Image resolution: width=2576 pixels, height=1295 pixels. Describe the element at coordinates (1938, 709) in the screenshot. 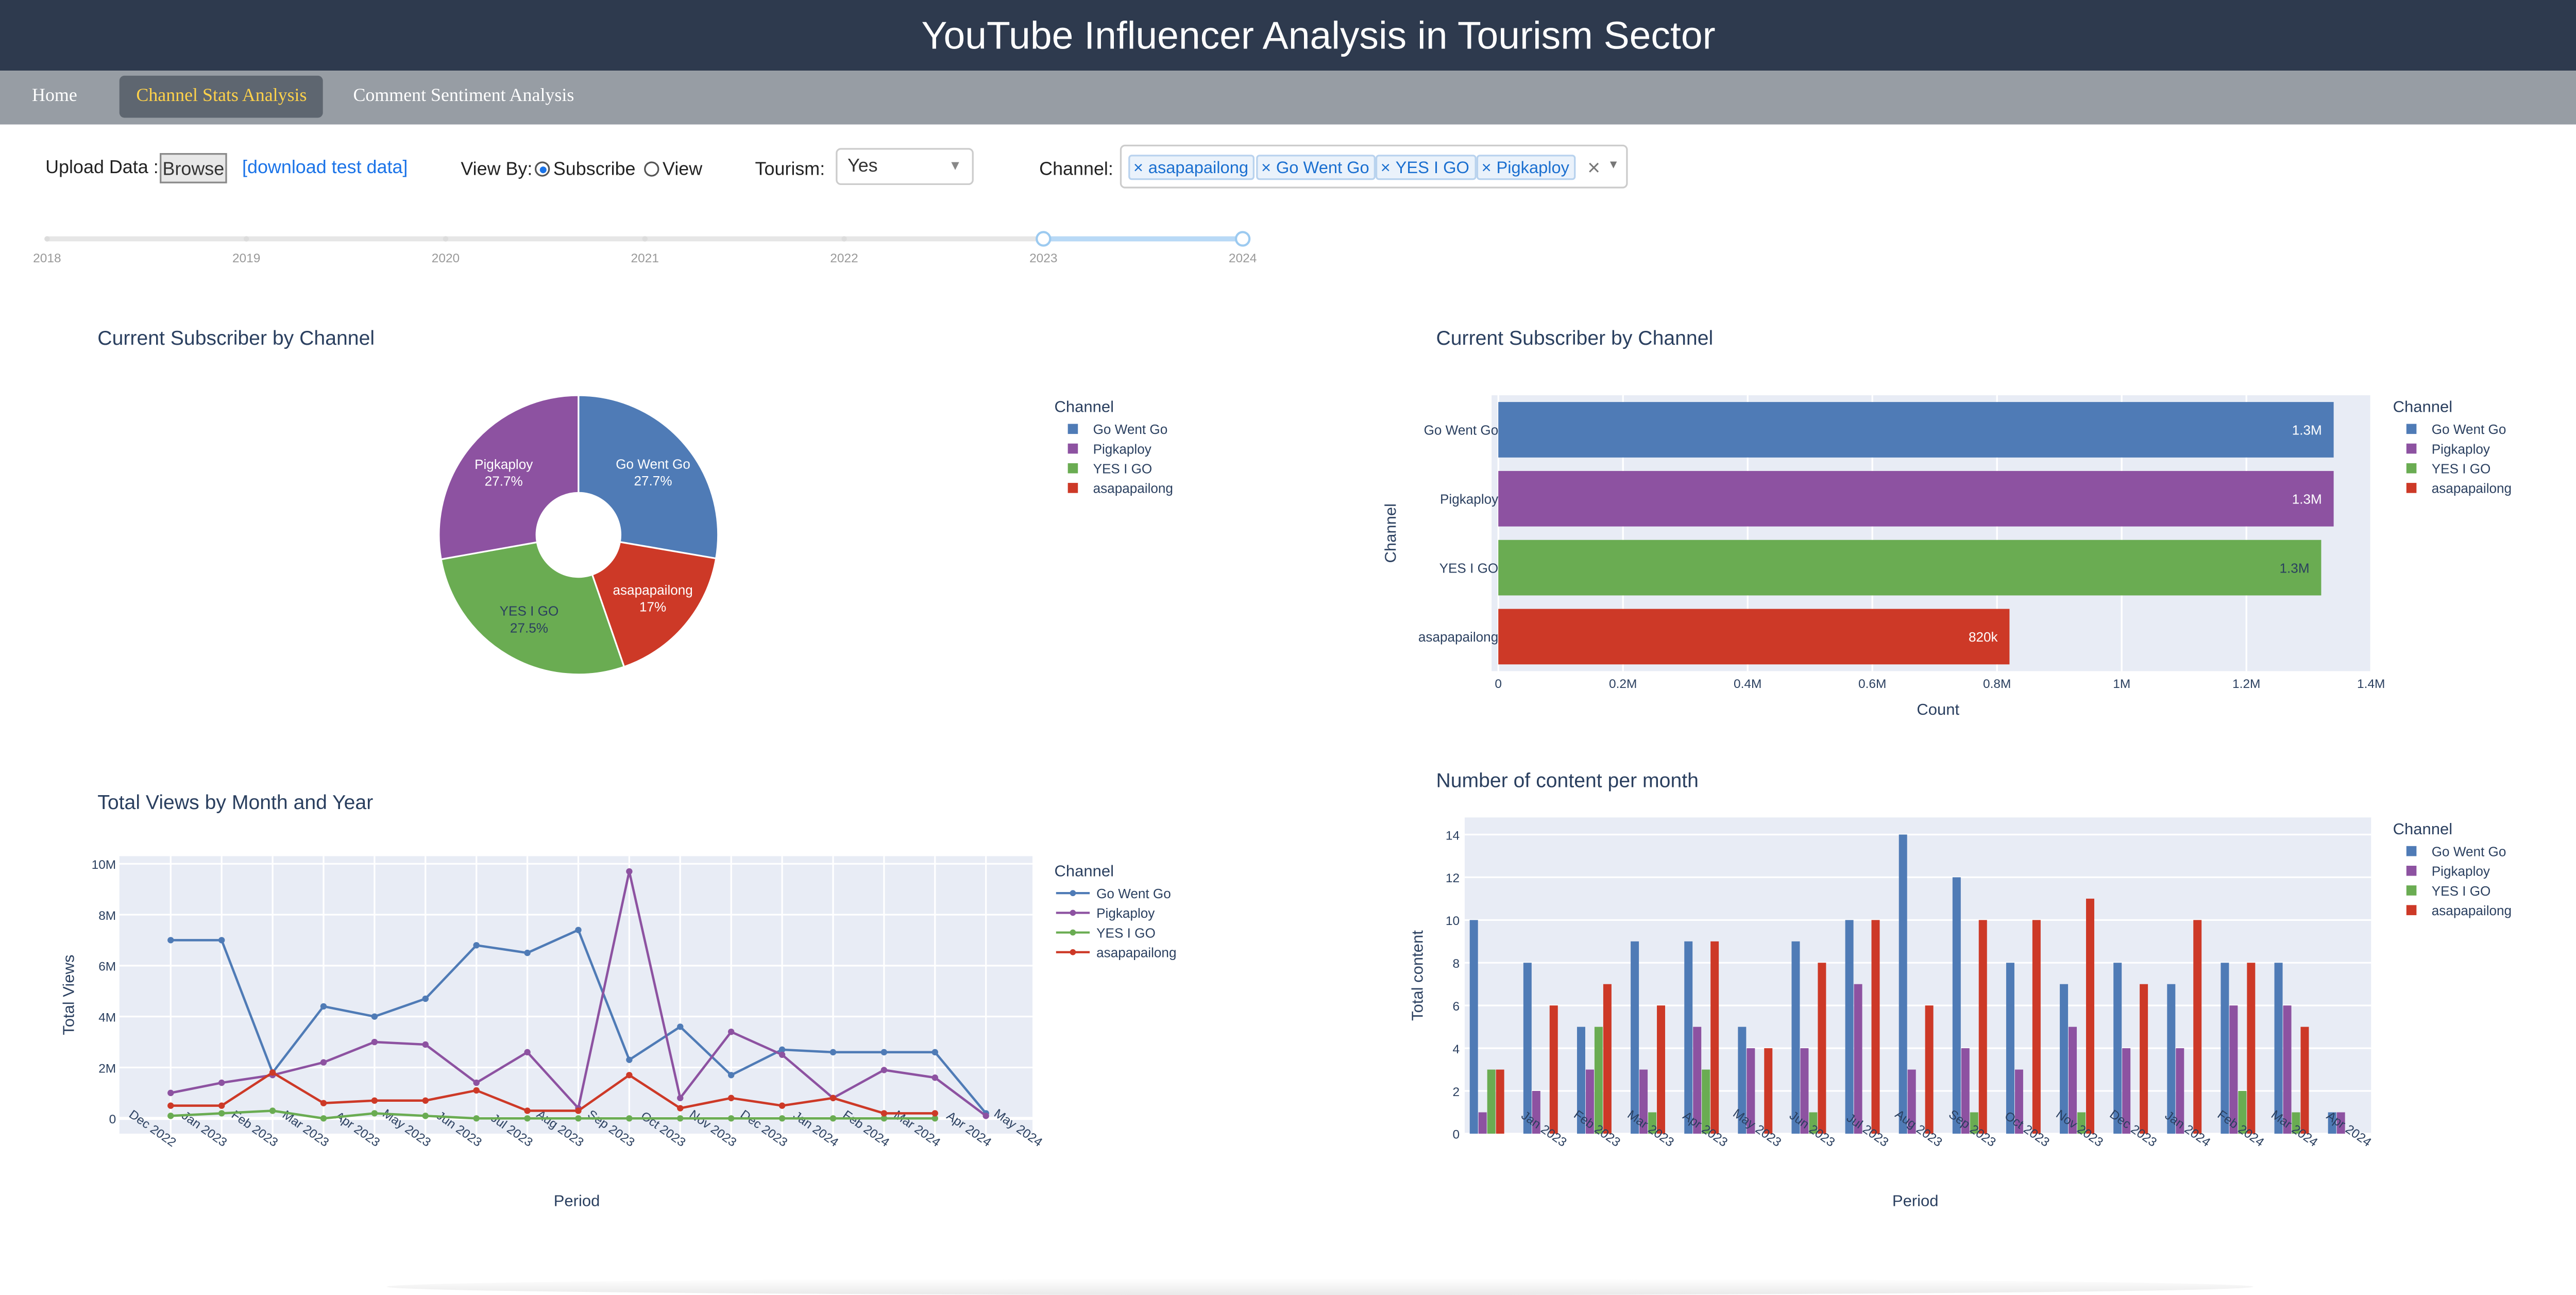

I see `hbar-xlabel: Count` at that location.